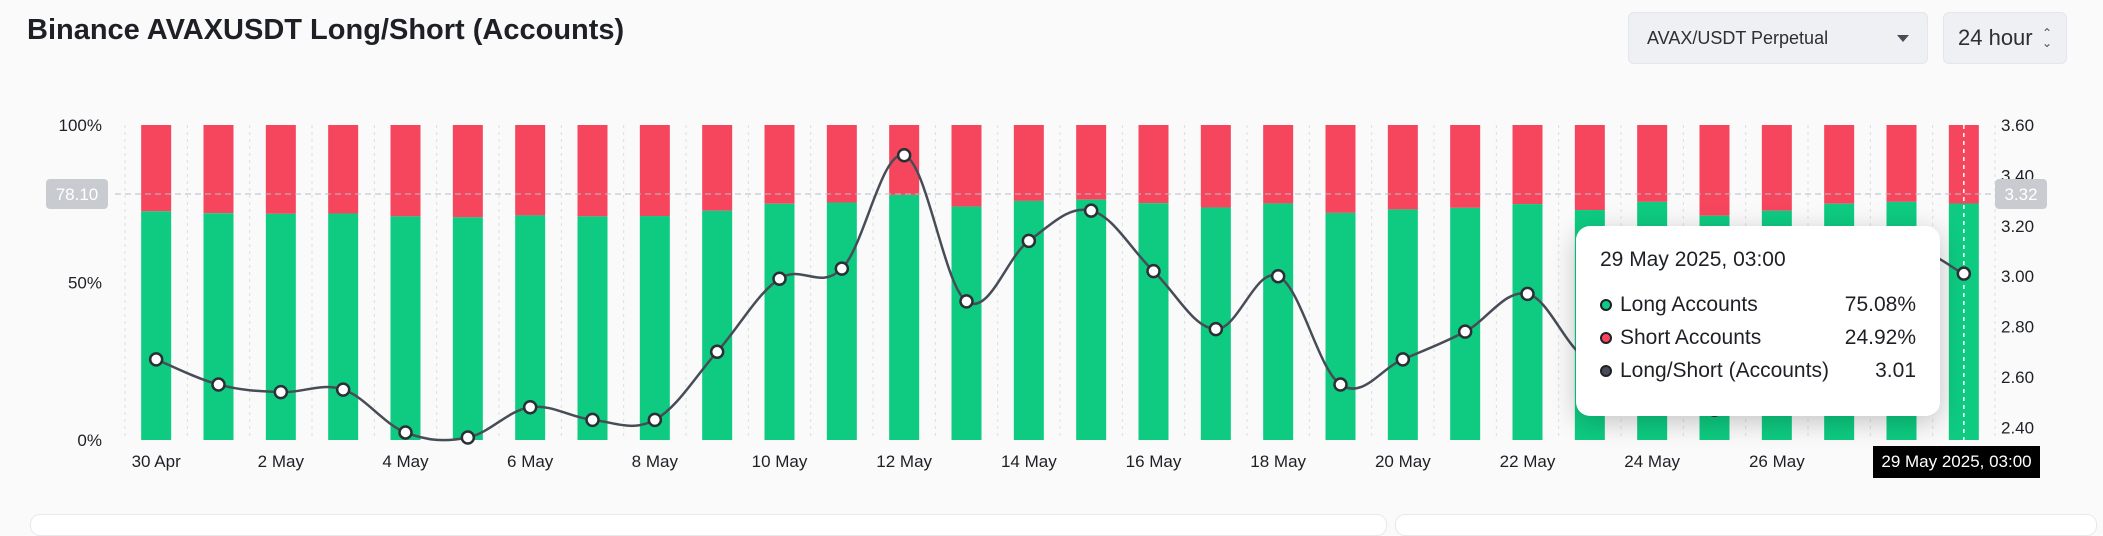 Image resolution: width=2103 pixels, height=536 pixels. I want to click on x-tick-label: 6 May, so click(530, 461).